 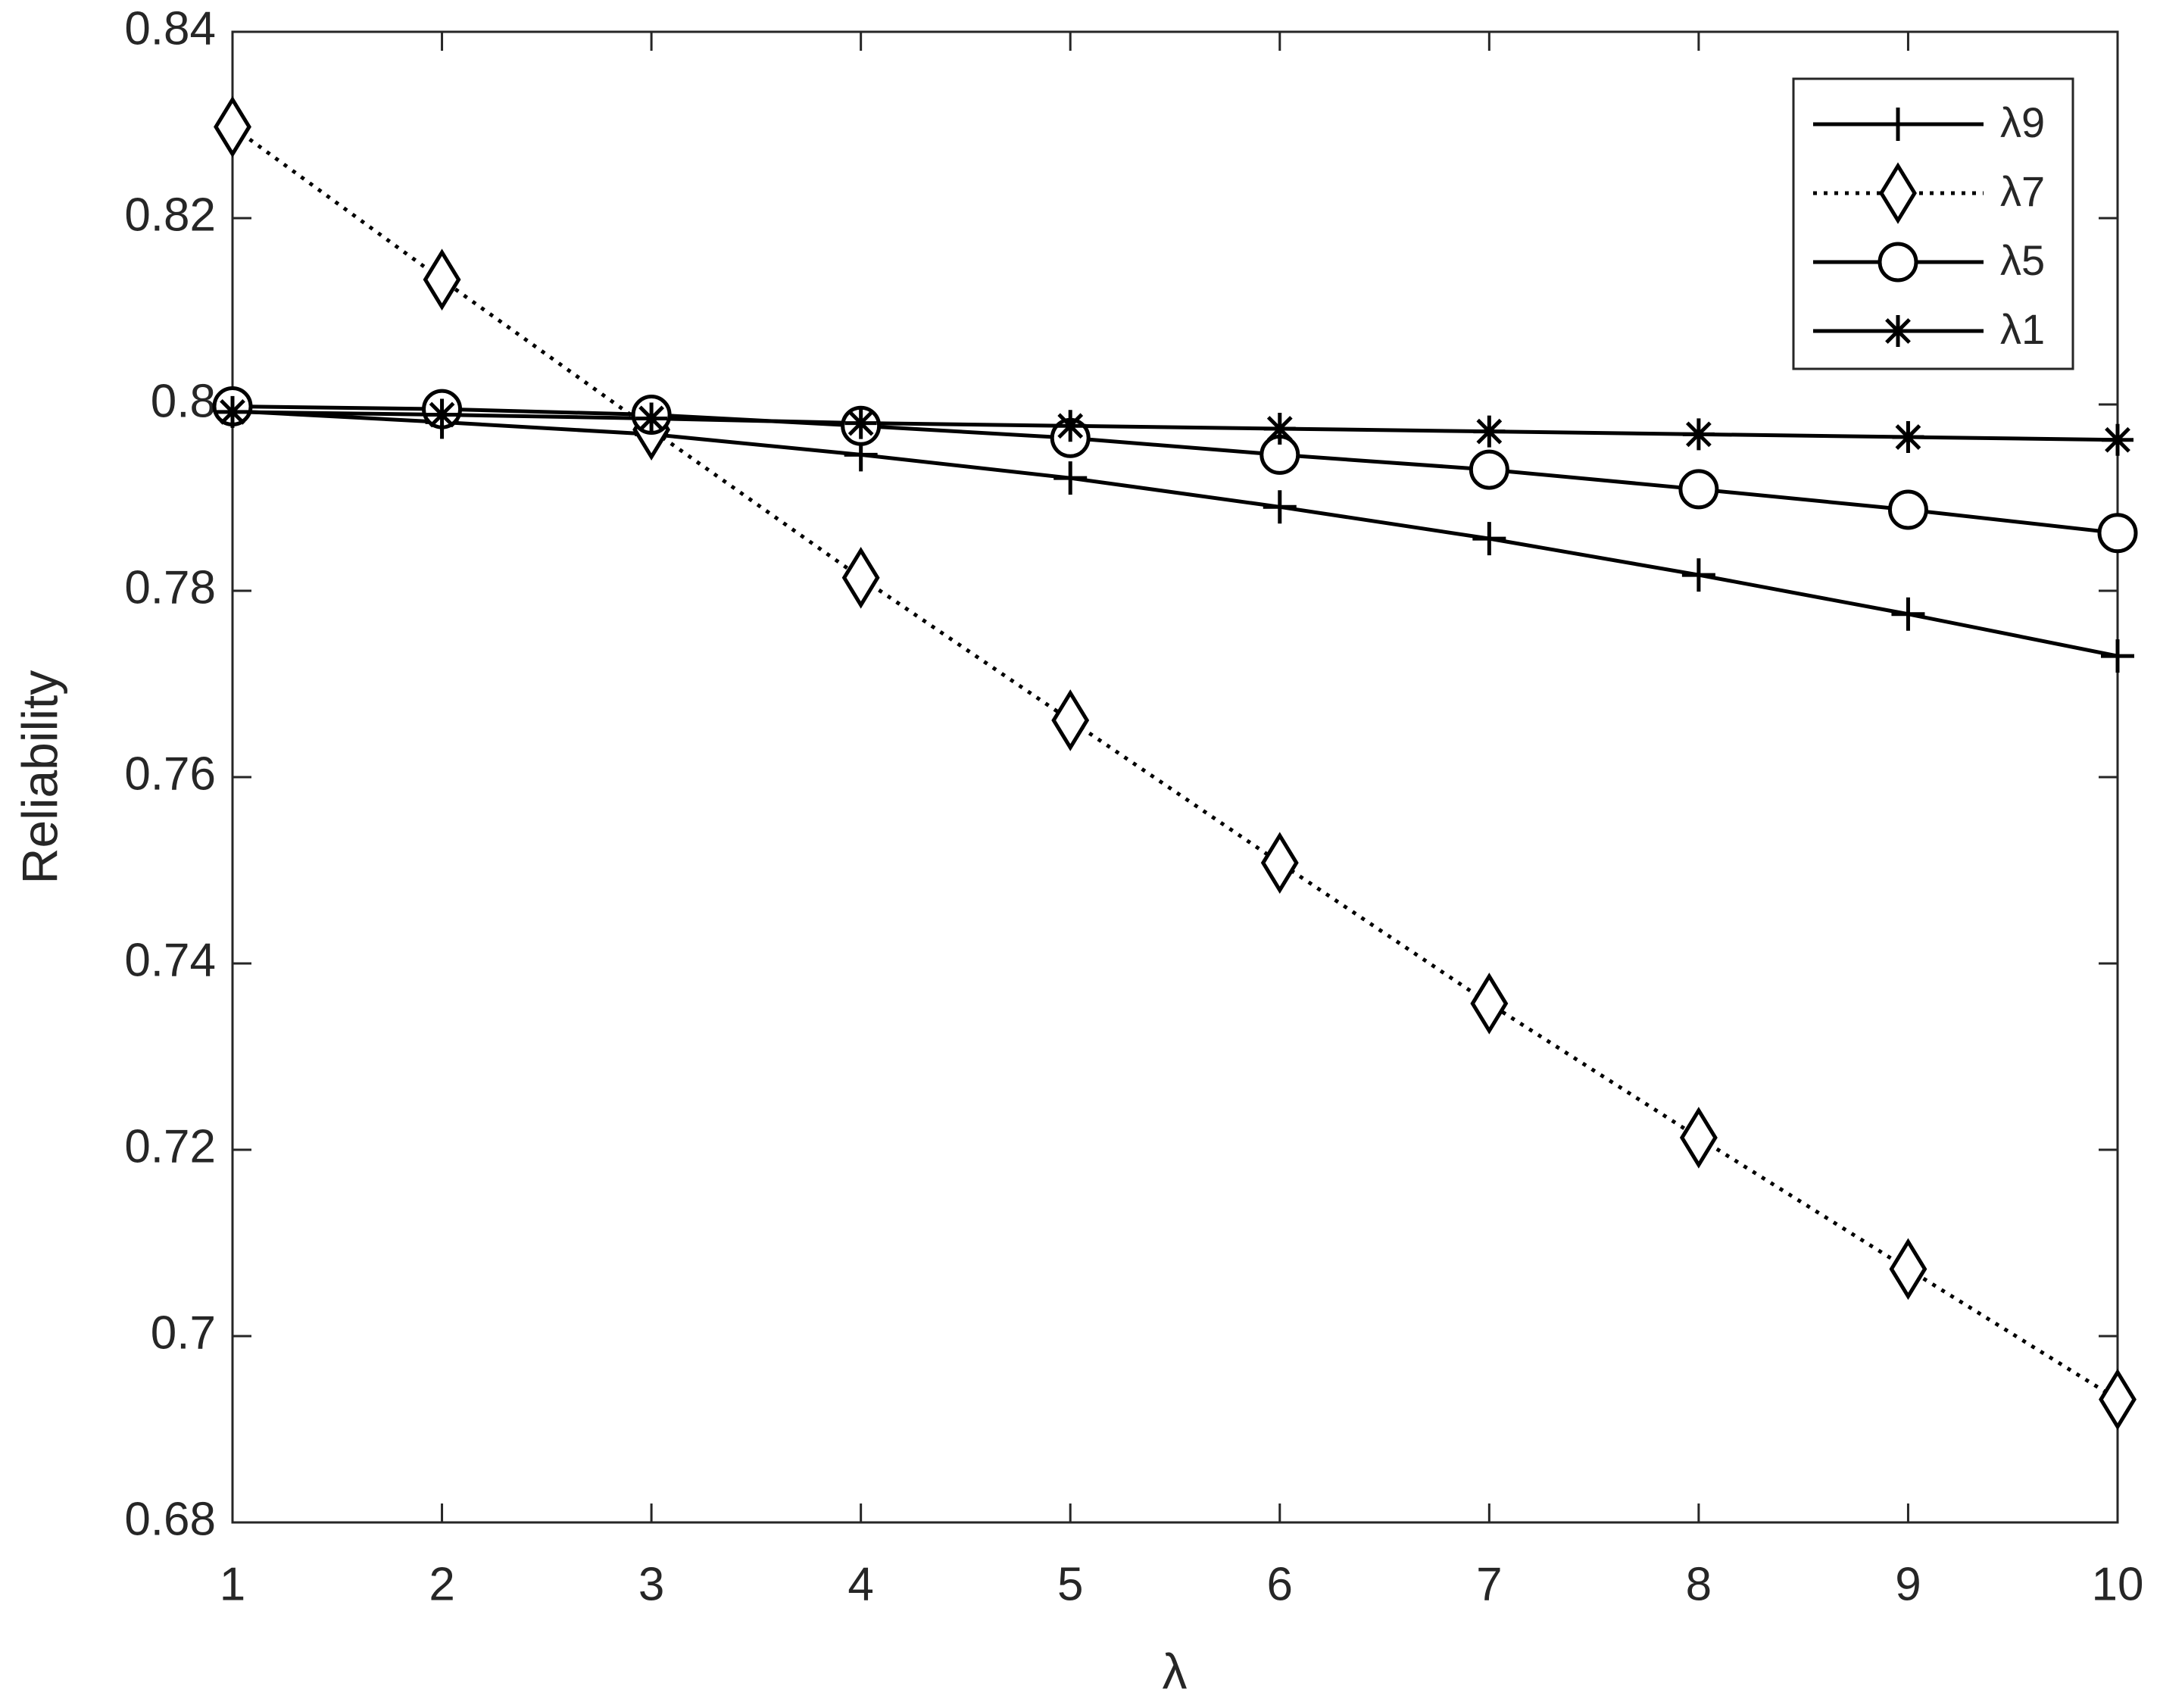 I want to click on y-tick-label: 0.78, so click(x=170, y=588).